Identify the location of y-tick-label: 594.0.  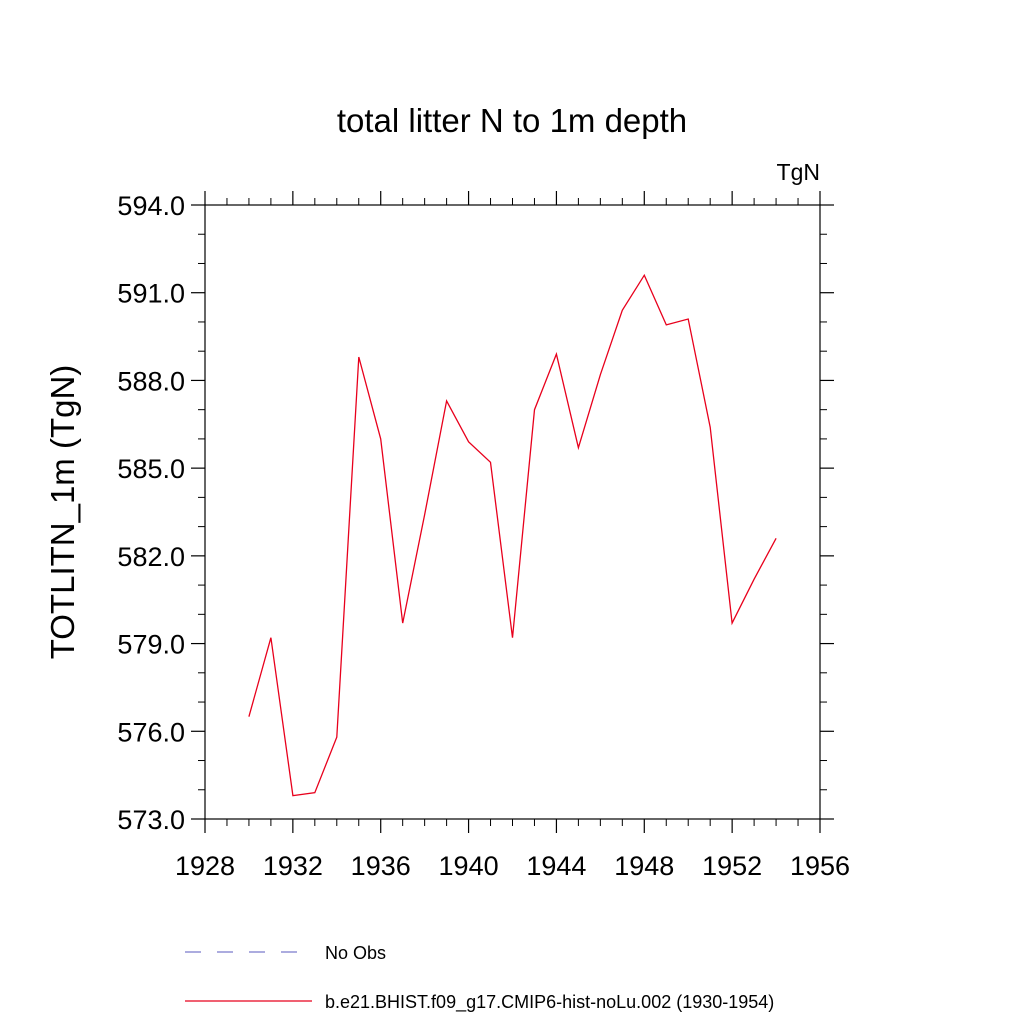
(151, 206).